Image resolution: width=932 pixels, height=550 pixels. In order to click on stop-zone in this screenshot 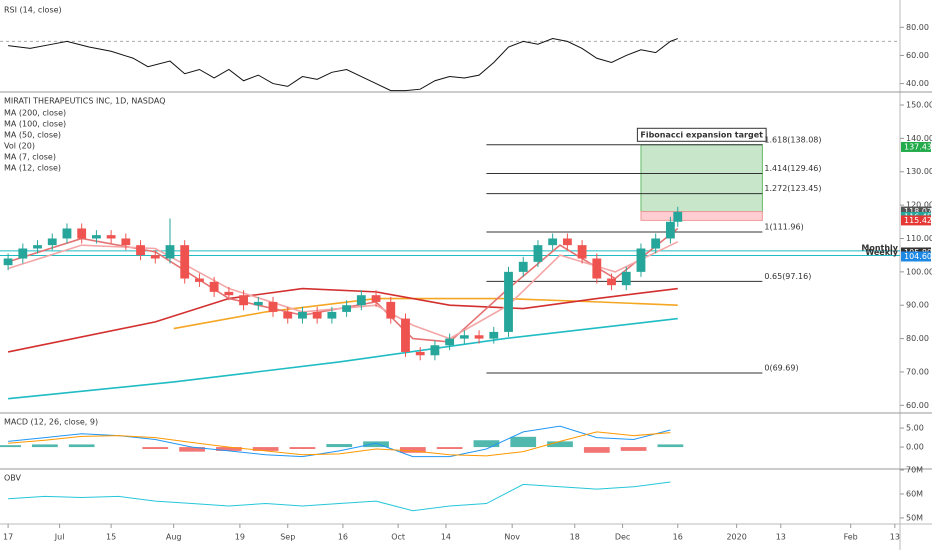, I will do `click(701, 216)`.